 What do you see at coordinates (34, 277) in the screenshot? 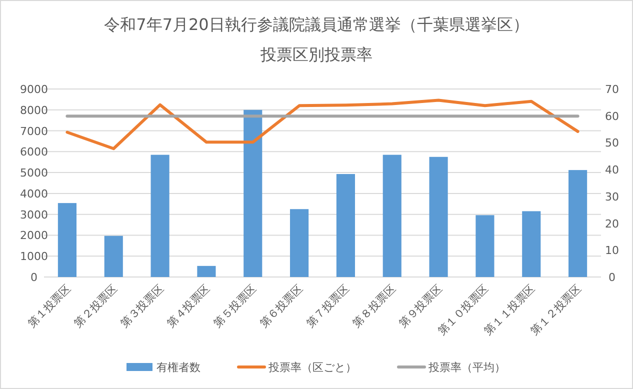
I see `y-tick-label: 0` at bounding box center [34, 277].